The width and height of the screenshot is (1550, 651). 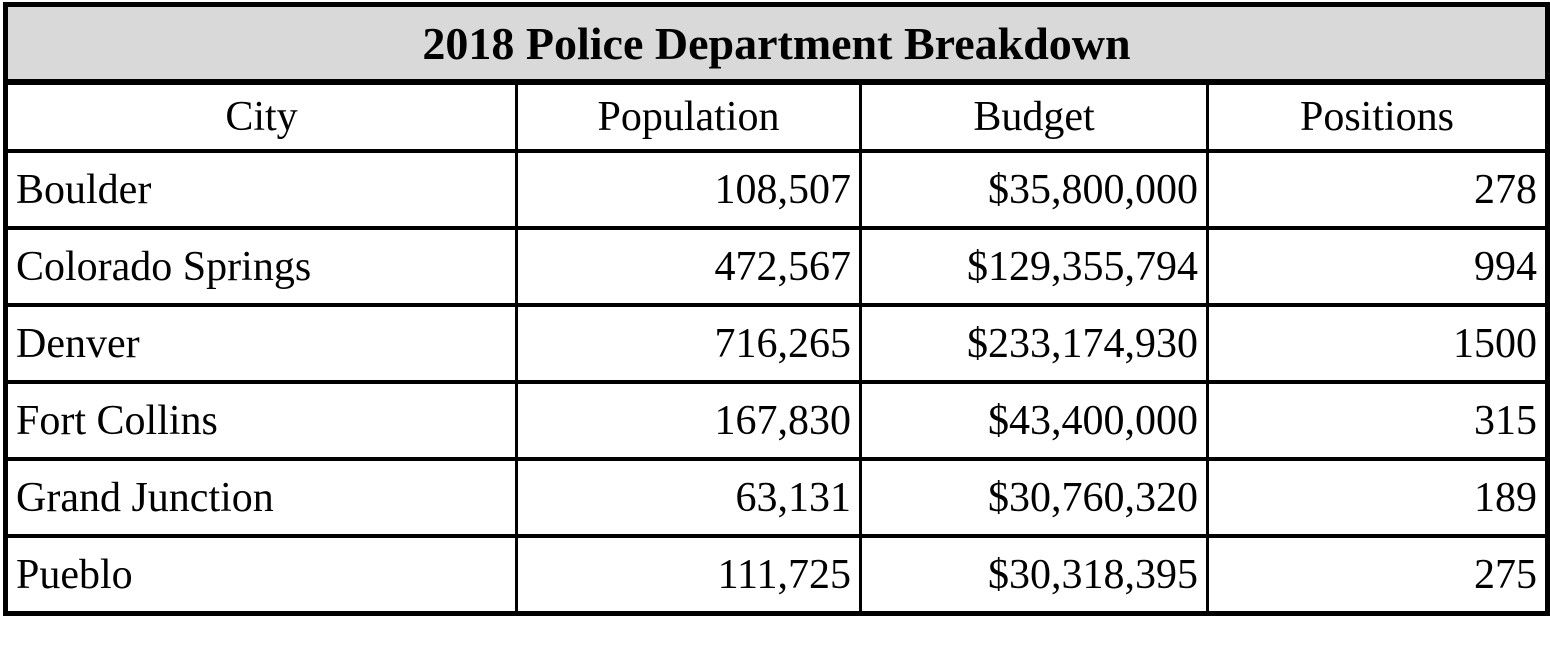 I want to click on column-header-positions: Positions, so click(x=1377, y=116).